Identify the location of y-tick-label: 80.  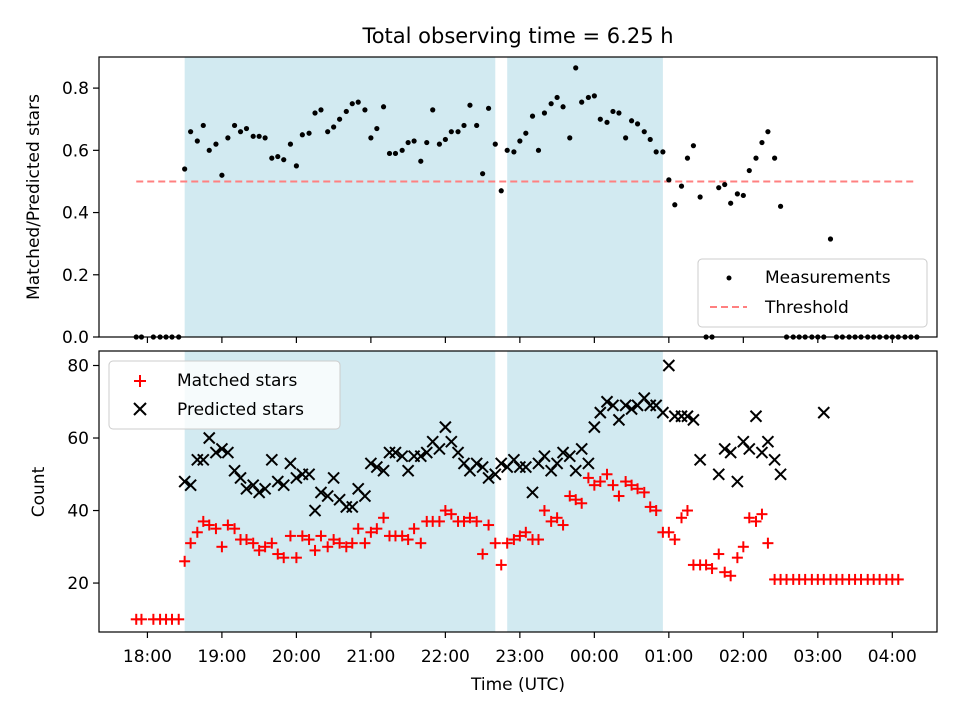
(78, 367).